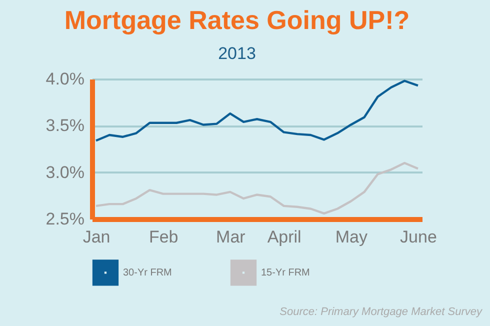 The height and width of the screenshot is (326, 490). I want to click on x-tick-label: June, so click(418, 237).